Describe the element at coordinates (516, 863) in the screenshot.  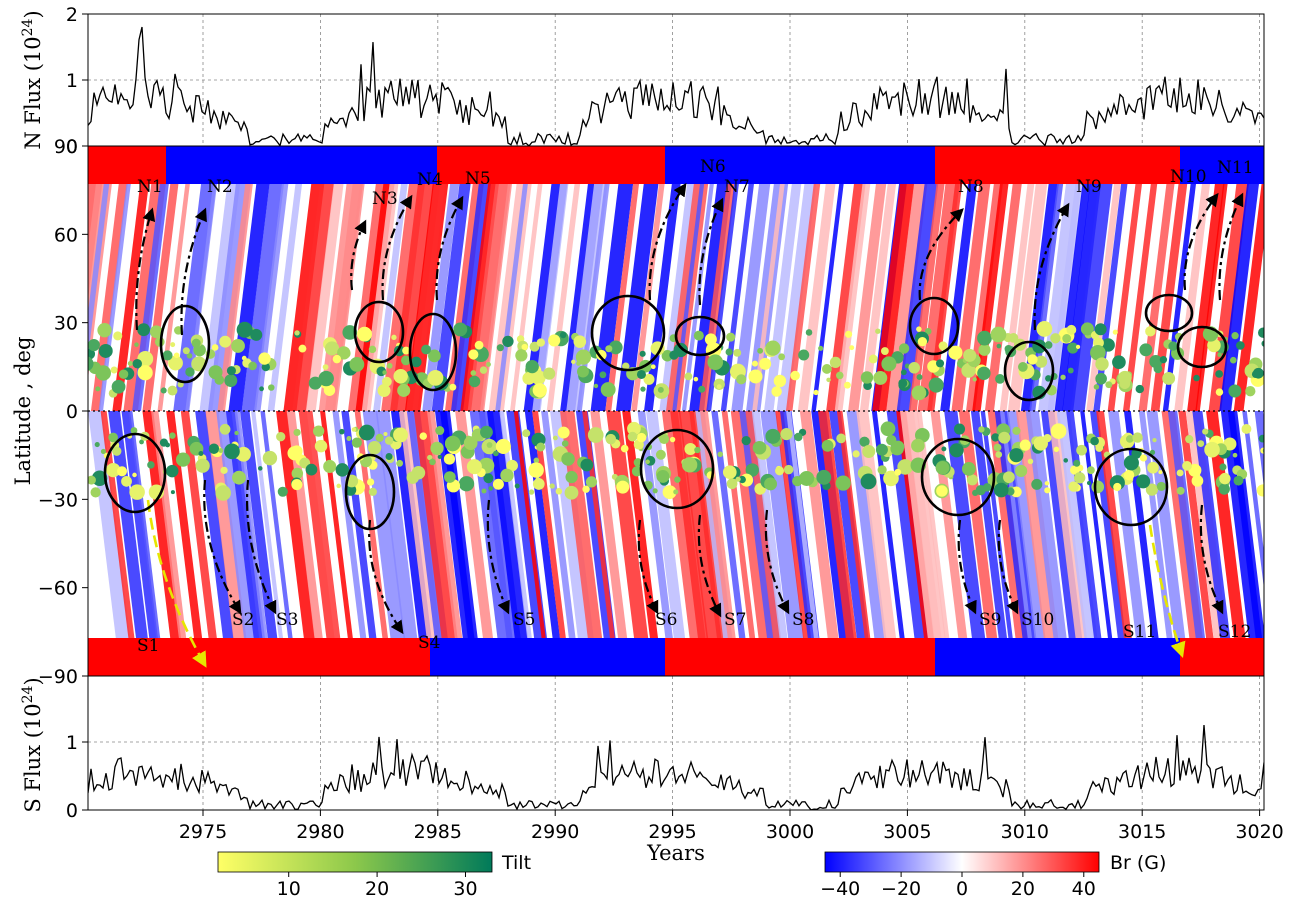
I see `tilt-colorbar-title: Tilt` at that location.